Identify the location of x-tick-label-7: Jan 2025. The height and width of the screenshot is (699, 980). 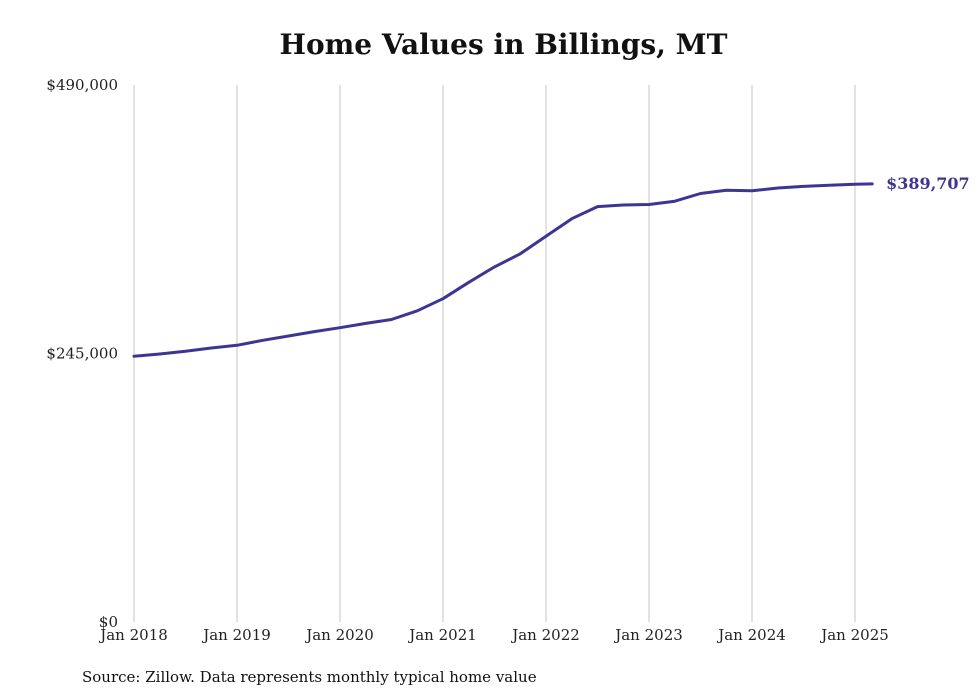
(854, 635).